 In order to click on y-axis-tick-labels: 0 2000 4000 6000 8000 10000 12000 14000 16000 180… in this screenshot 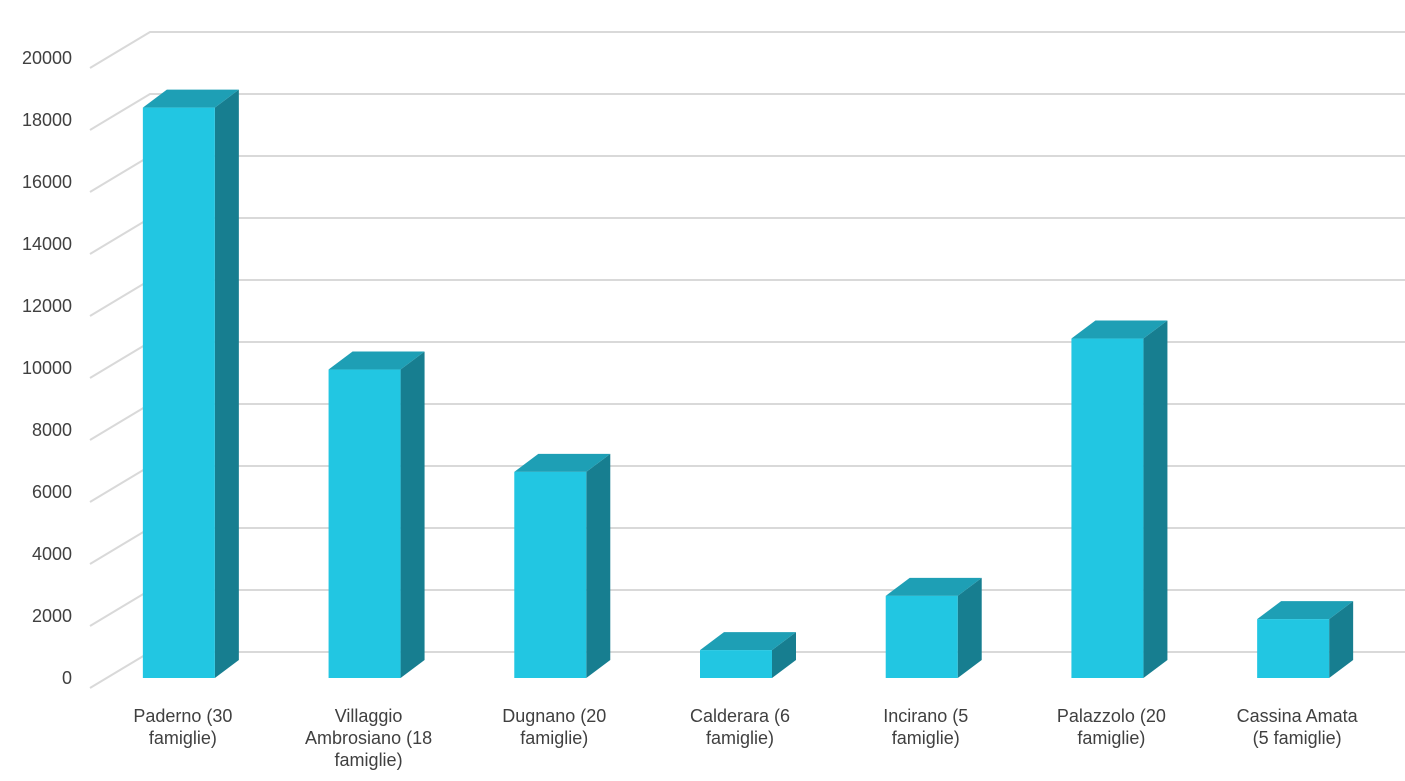, I will do `click(47, 368)`.